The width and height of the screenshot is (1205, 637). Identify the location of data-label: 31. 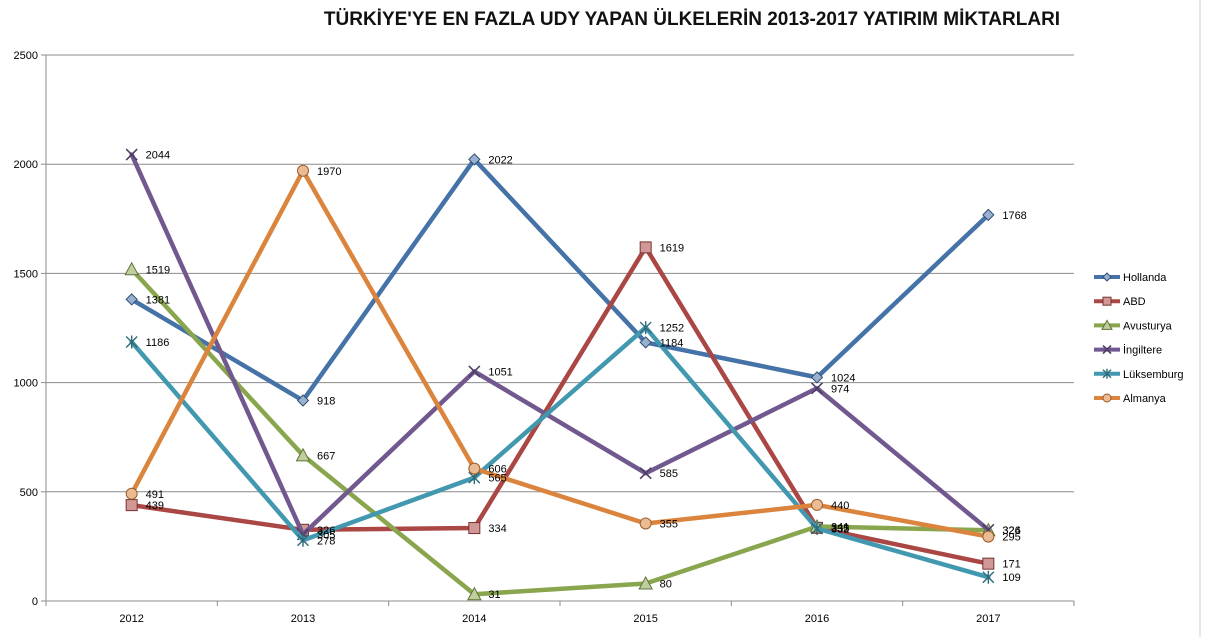
(494, 595).